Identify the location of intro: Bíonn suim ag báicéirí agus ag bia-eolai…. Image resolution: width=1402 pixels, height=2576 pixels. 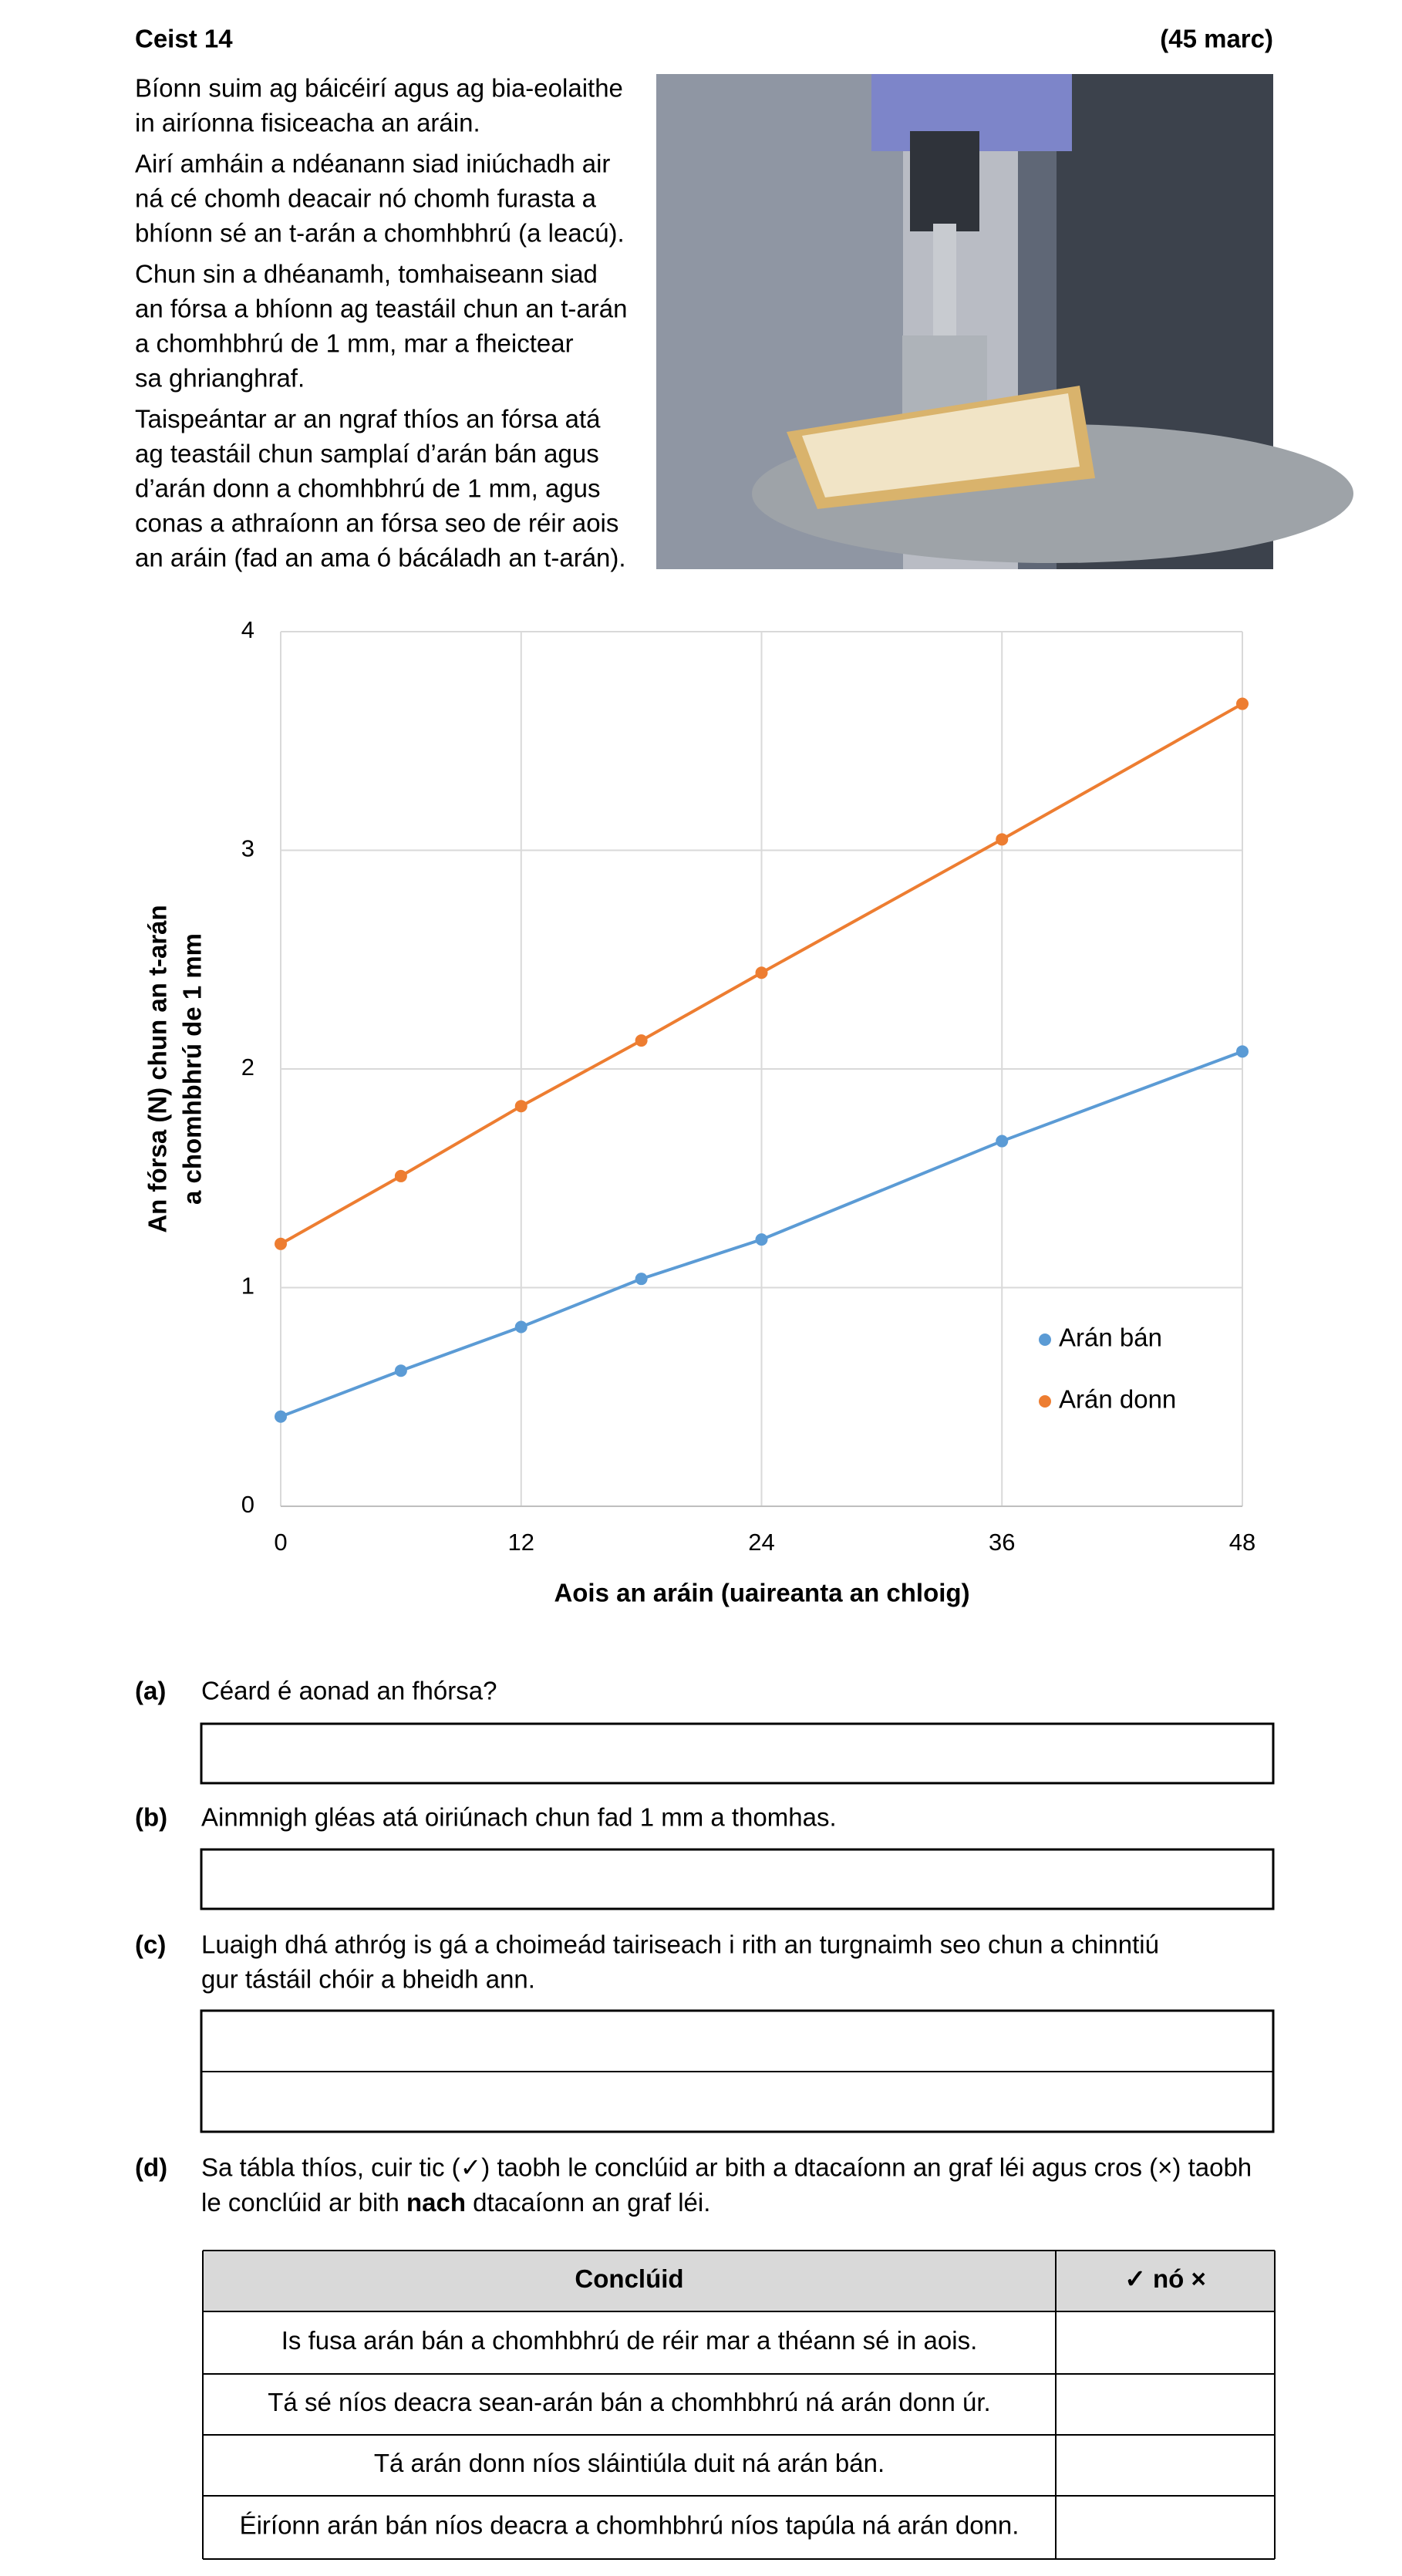
(381, 323).